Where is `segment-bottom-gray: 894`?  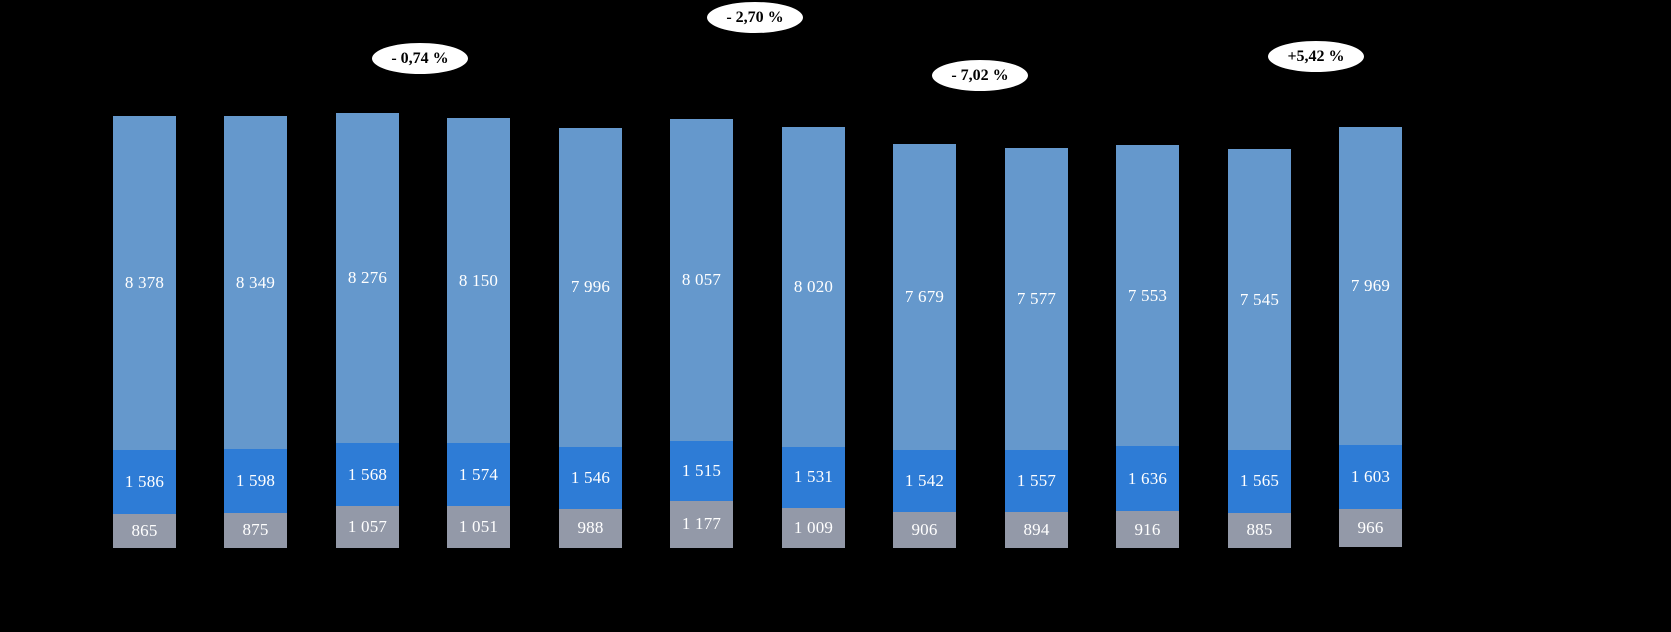
segment-bottom-gray: 894 is located at coordinates (1036, 530).